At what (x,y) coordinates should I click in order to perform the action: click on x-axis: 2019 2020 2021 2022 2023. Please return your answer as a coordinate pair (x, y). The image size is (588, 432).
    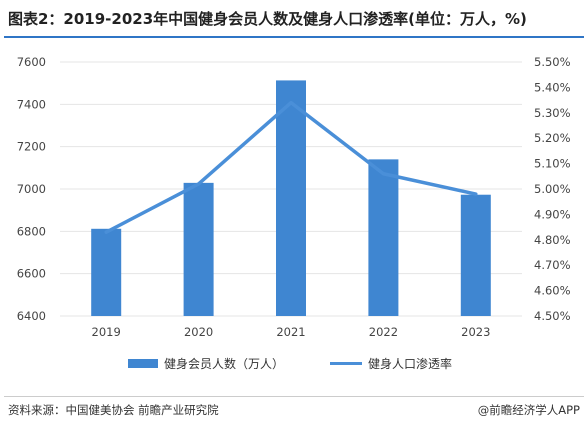
    Looking at the image, I should click on (291, 332).